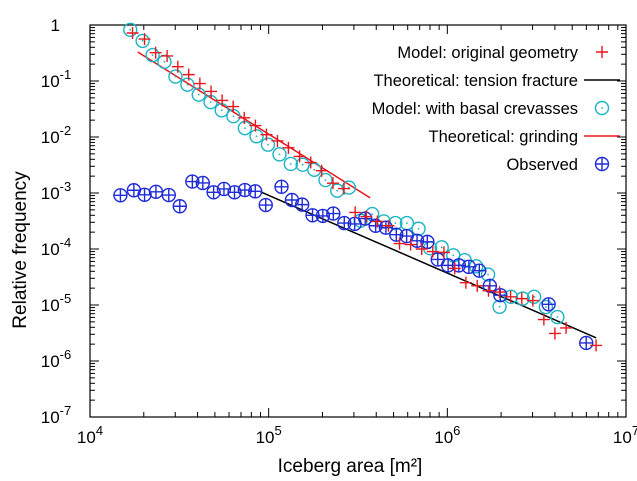 This screenshot has height=481, width=637. I want to click on legend-marker-sample, so click(602, 52).